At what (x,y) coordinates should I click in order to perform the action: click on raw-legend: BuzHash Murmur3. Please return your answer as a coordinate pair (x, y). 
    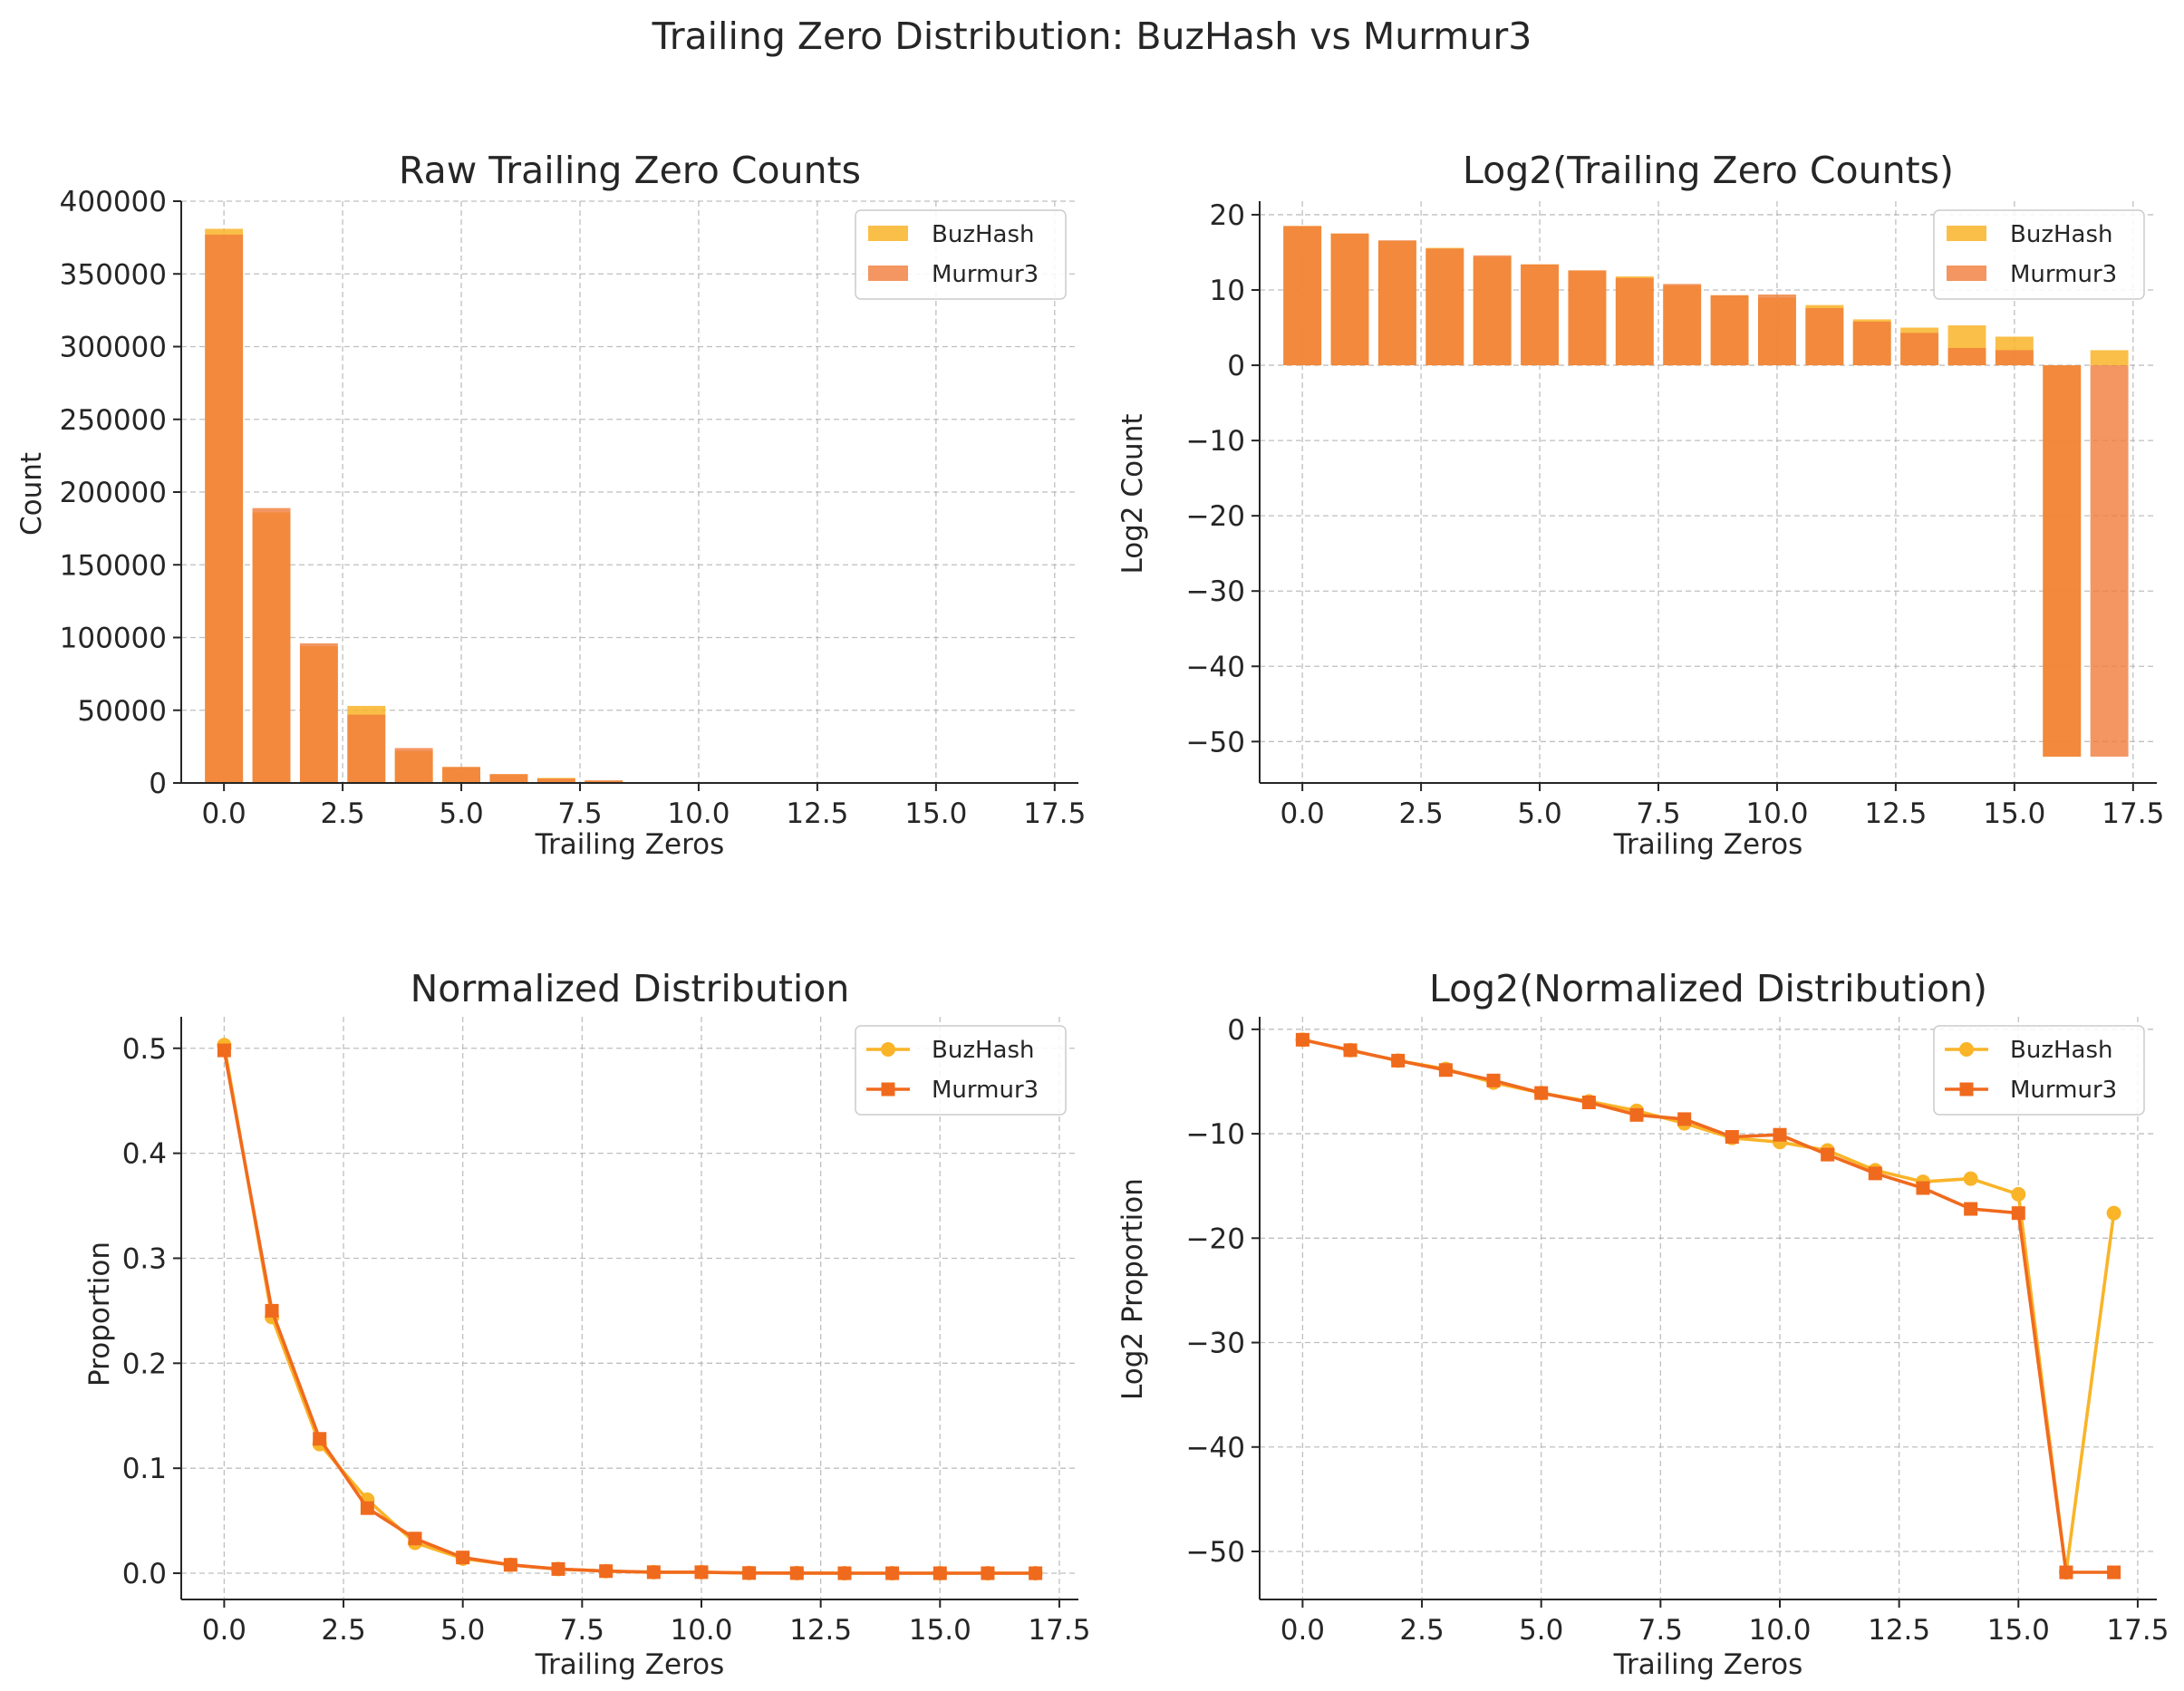
    Looking at the image, I should click on (961, 255).